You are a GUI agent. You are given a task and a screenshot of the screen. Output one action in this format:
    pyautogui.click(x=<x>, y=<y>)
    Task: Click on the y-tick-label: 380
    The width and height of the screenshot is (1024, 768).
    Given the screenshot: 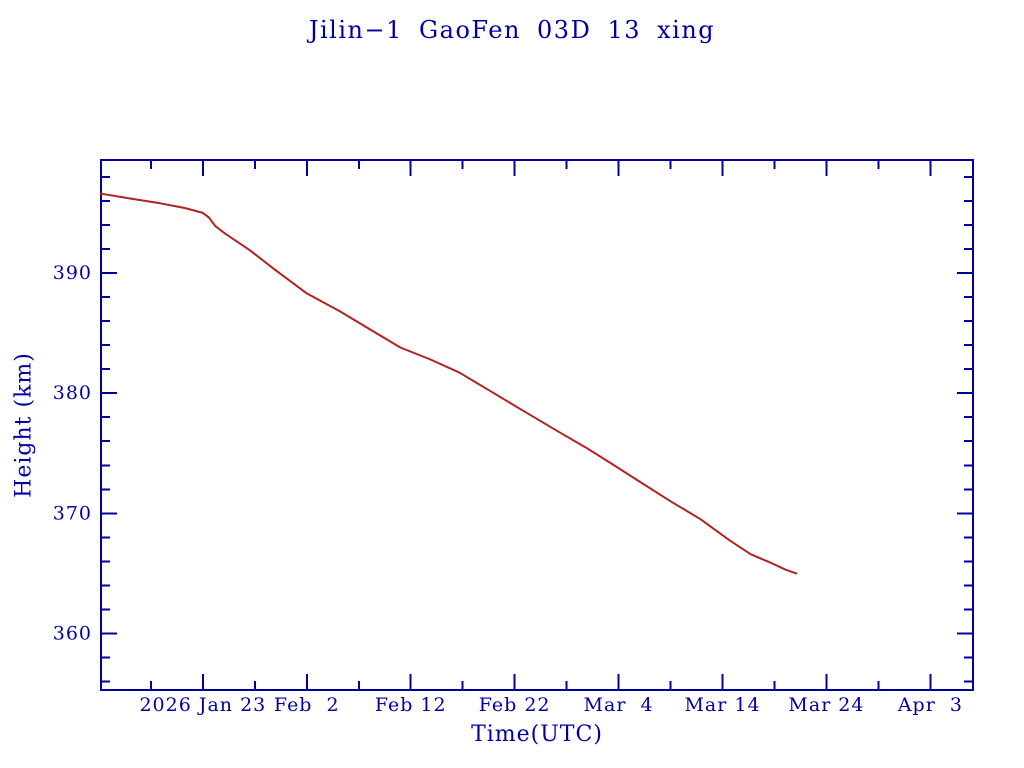 What is the action you would take?
    pyautogui.click(x=72, y=393)
    